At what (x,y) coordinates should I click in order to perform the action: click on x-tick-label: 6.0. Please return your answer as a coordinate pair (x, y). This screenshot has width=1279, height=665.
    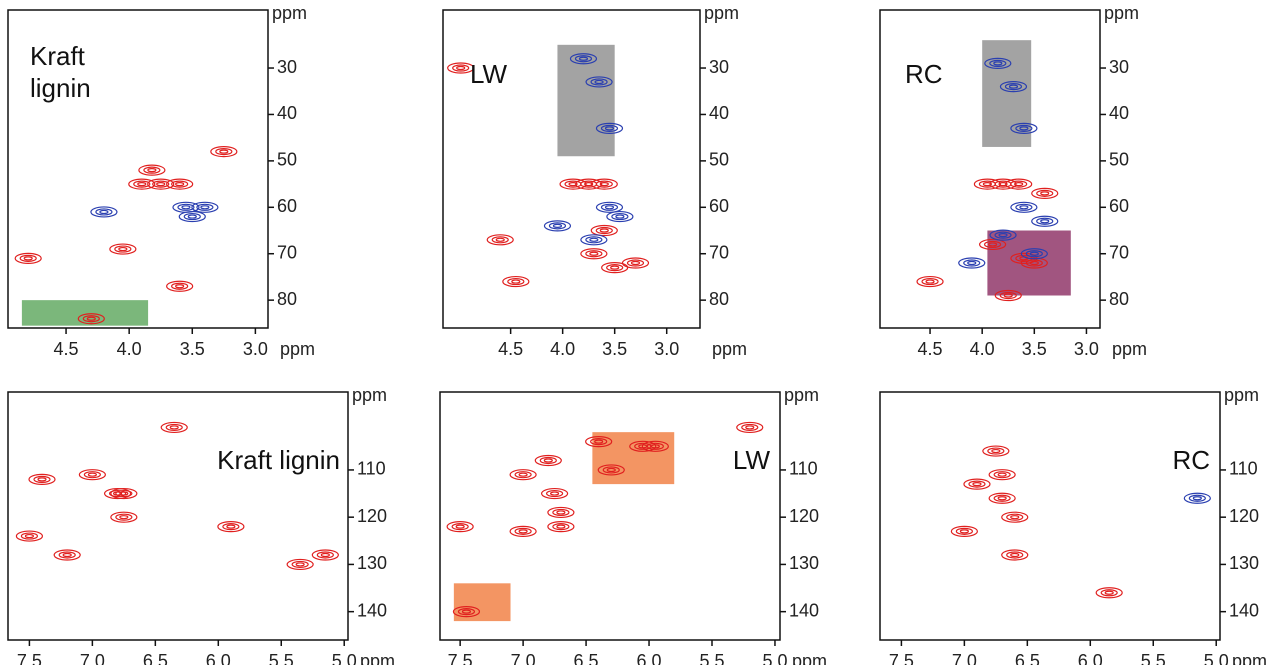
    Looking at the image, I should click on (218, 658).